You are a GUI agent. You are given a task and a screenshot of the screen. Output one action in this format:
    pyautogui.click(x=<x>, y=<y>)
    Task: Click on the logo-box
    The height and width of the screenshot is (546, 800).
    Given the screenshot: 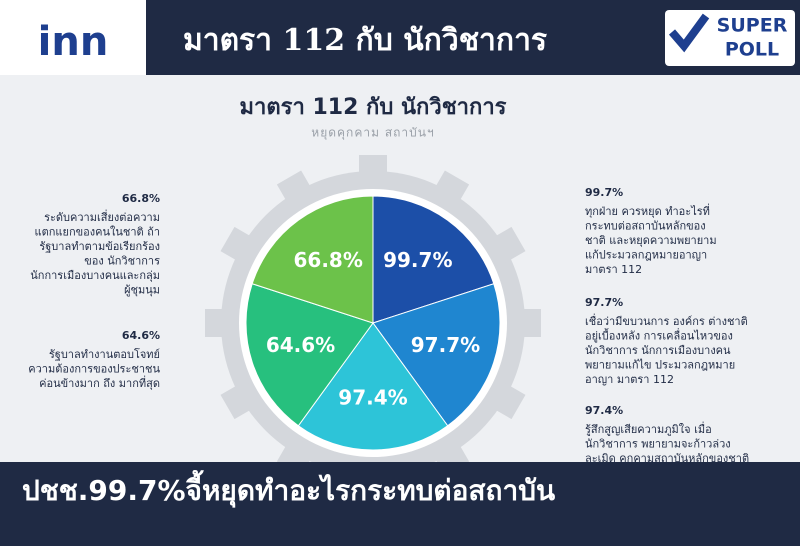 What is the action you would take?
    pyautogui.click(x=73, y=37)
    